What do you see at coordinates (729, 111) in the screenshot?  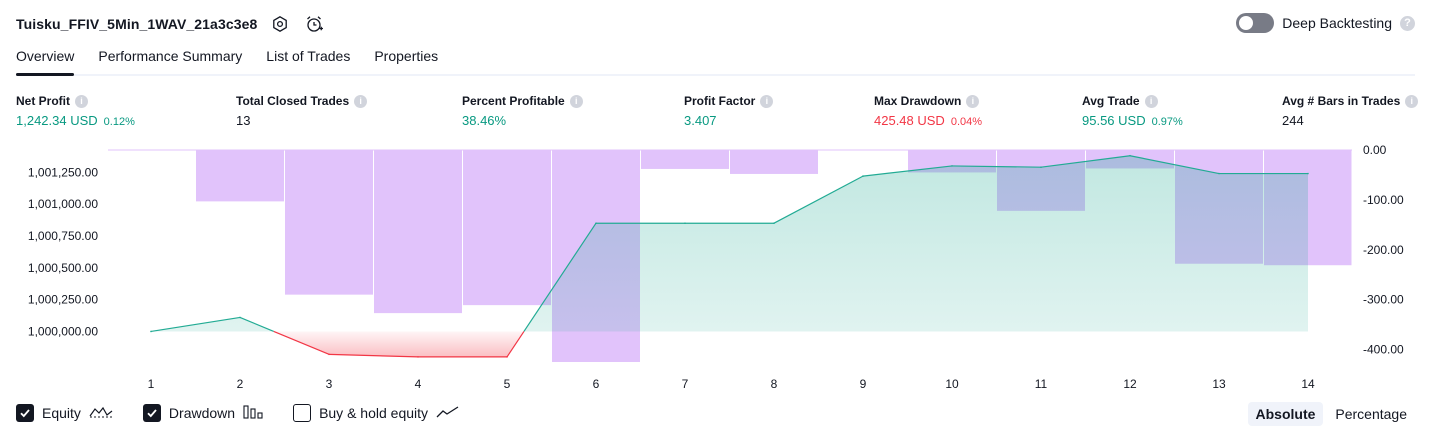 I see `metric-profit-factor: Profit Factor i 3.407` at bounding box center [729, 111].